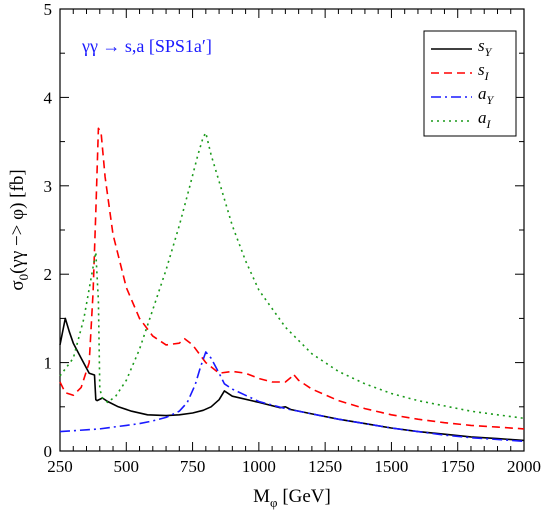 The image size is (545, 518). I want to click on x-tick-label: 250, so click(60, 466).